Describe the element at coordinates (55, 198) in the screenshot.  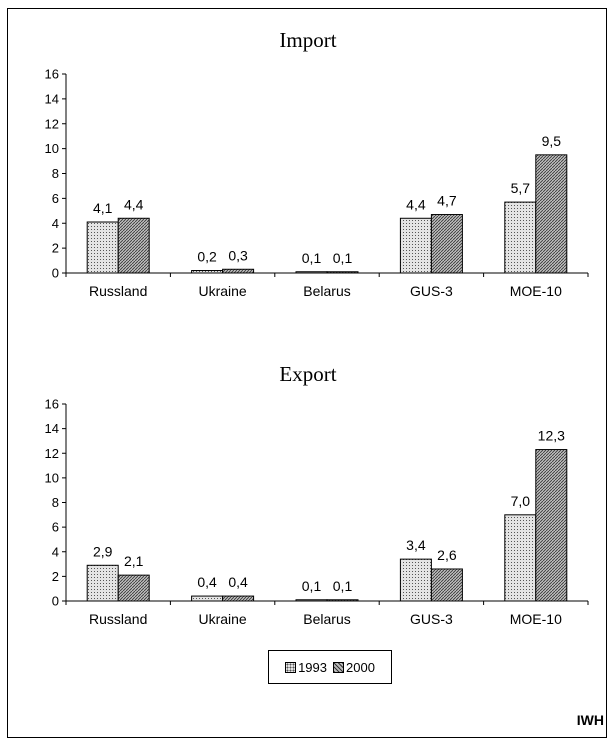
I see `import-y-tick-label: 6` at that location.